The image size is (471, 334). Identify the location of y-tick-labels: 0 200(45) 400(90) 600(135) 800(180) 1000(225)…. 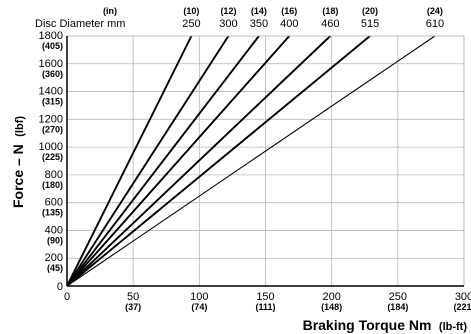
(51, 161).